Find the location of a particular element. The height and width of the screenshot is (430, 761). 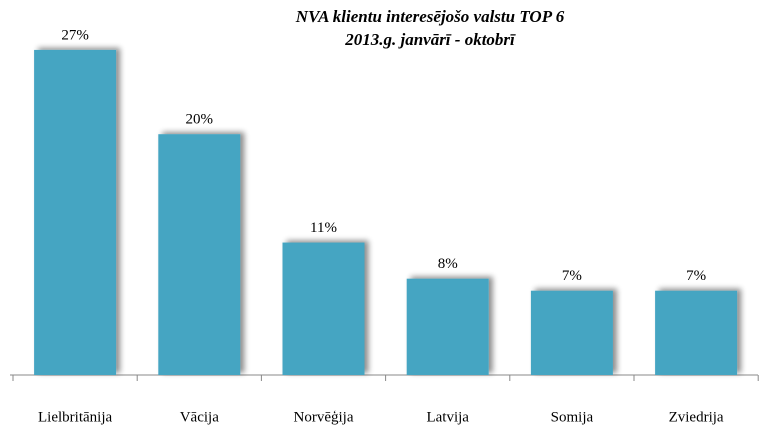

x-tick-label: Latvija is located at coordinates (447, 417).